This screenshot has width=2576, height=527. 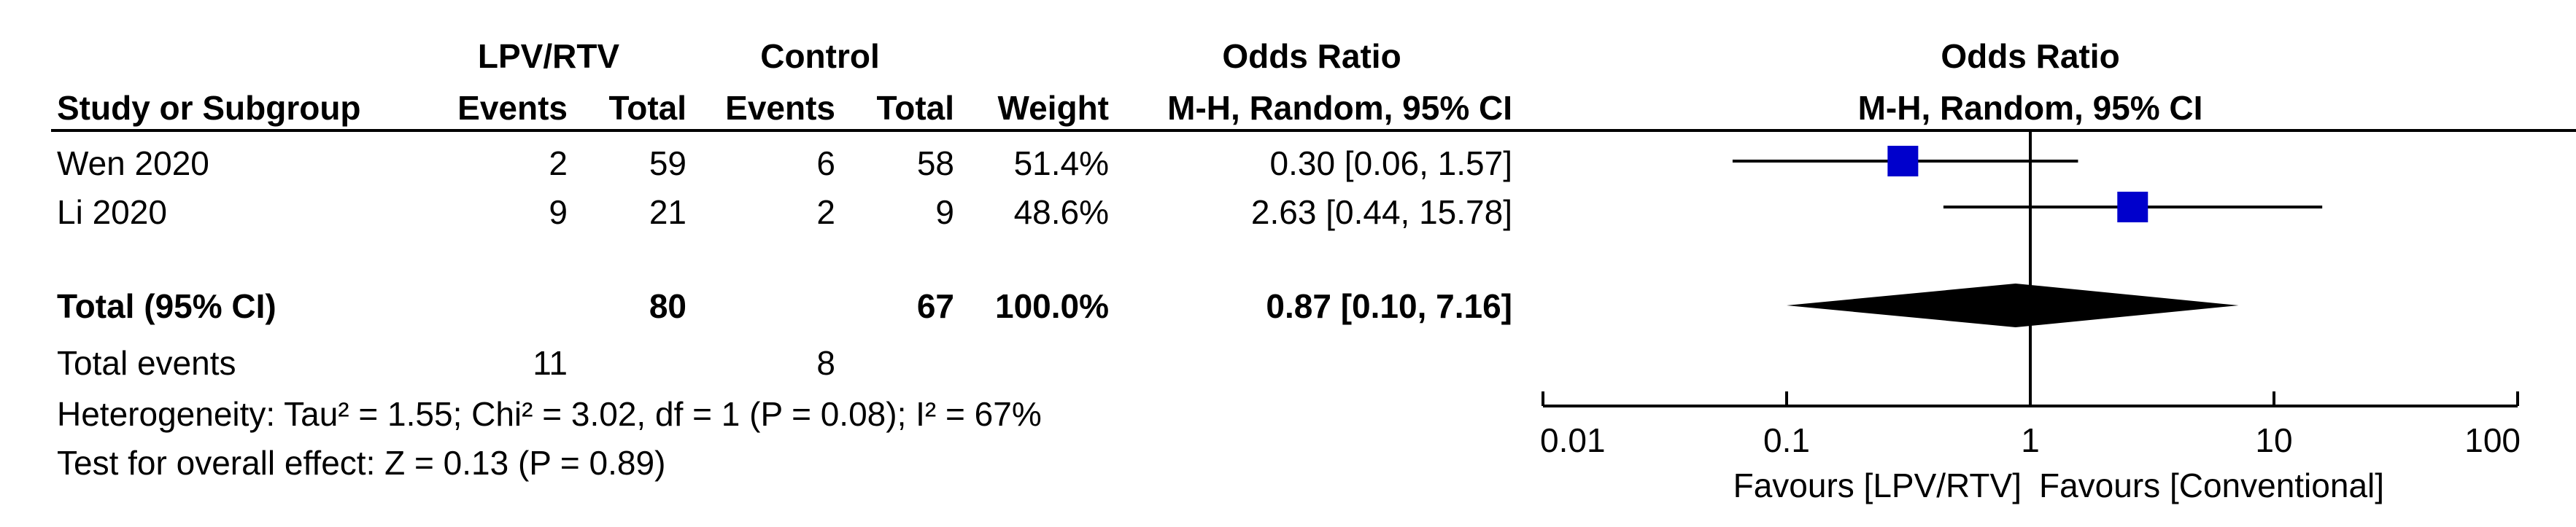 What do you see at coordinates (647, 108) in the screenshot?
I see `total1-column-header: Total` at bounding box center [647, 108].